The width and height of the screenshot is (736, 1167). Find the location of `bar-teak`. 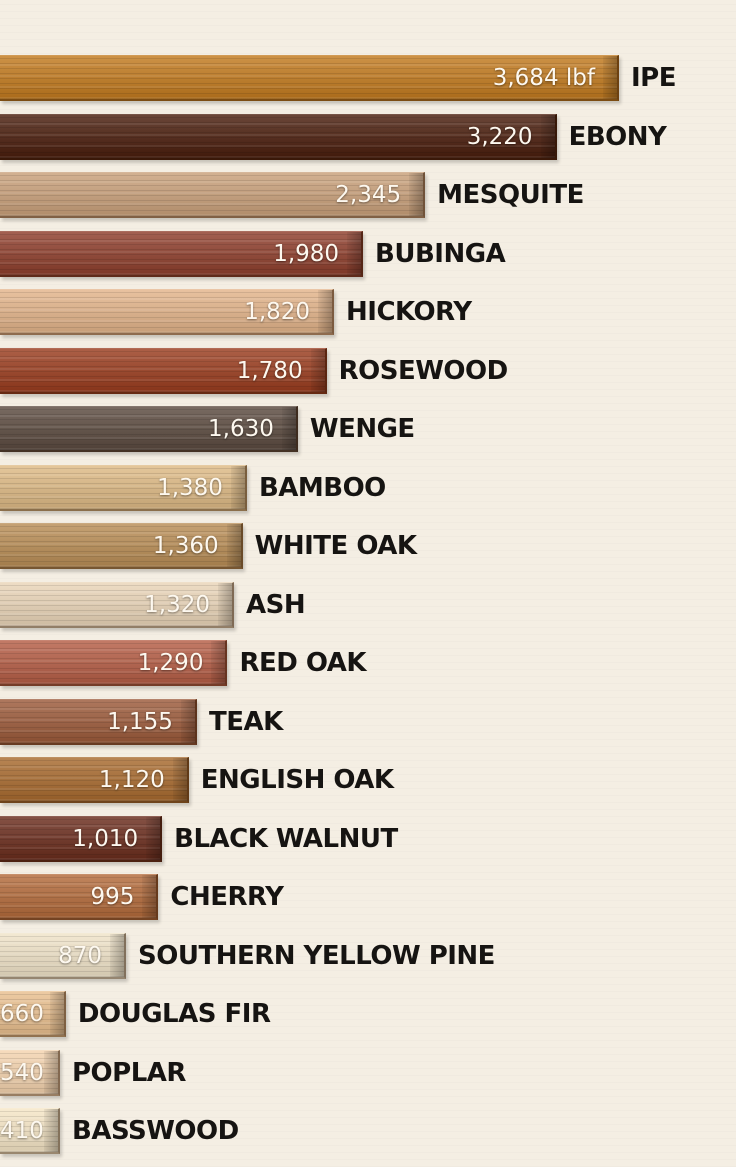

bar-teak is located at coordinates (98, 721).